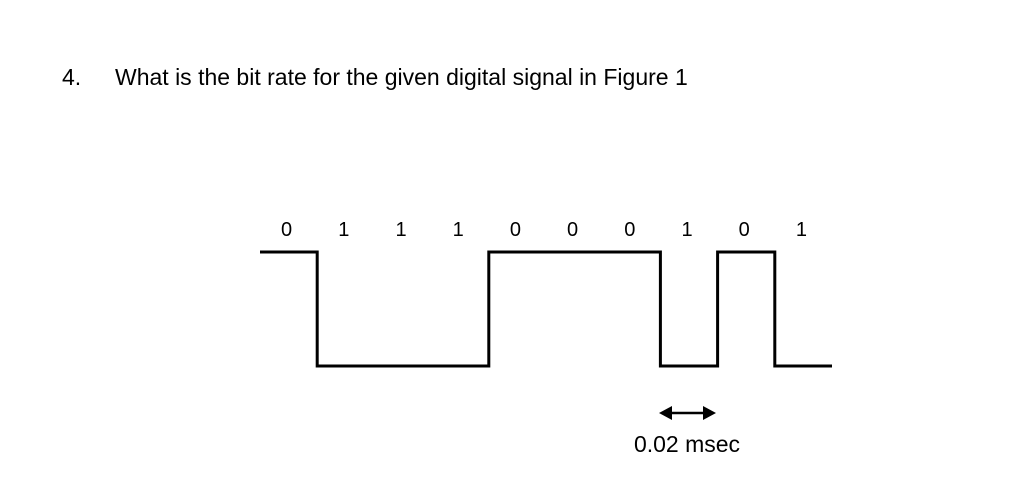  Describe the element at coordinates (687, 413) in the screenshot. I see `duration-arrow-icon` at that location.